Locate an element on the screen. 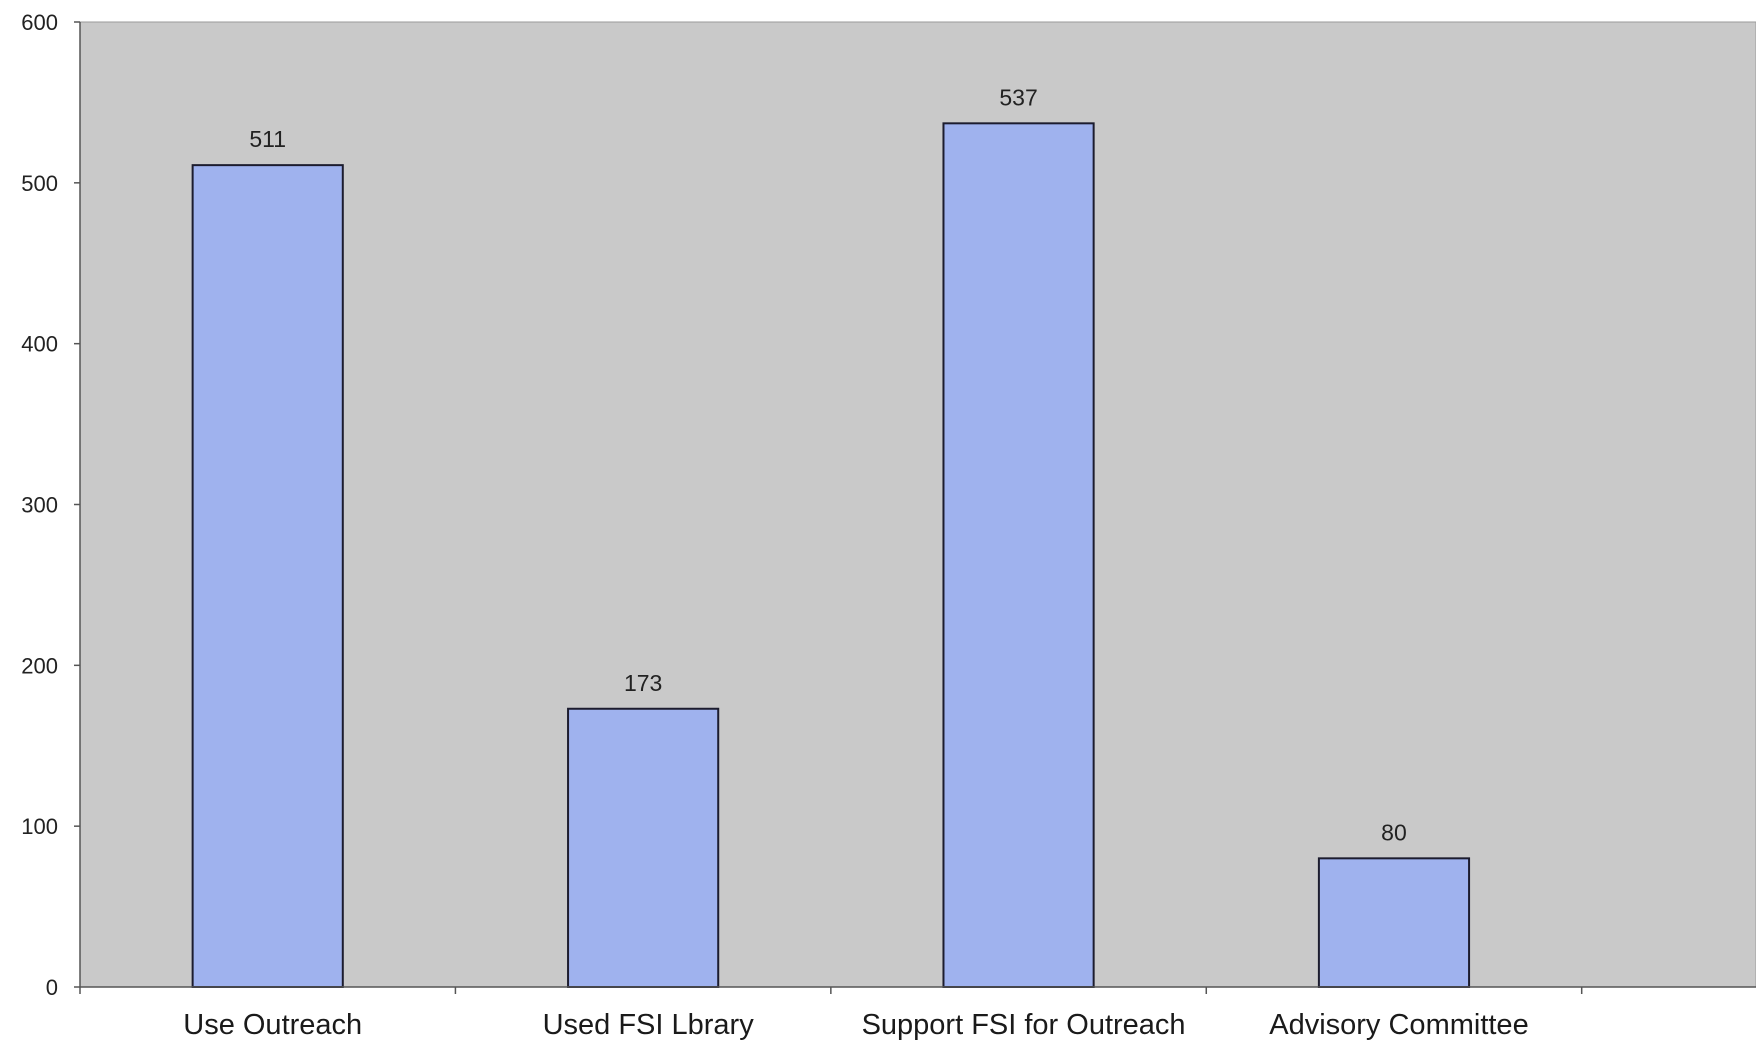 This screenshot has width=1756, height=1048. bar-value-label: 511 is located at coordinates (267, 139).